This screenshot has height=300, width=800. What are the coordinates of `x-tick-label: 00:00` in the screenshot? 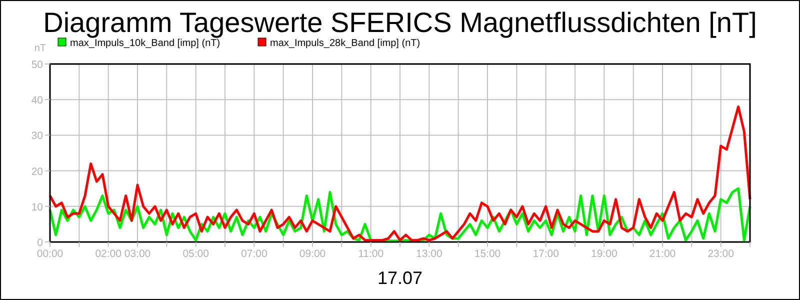 It's located at (50, 254).